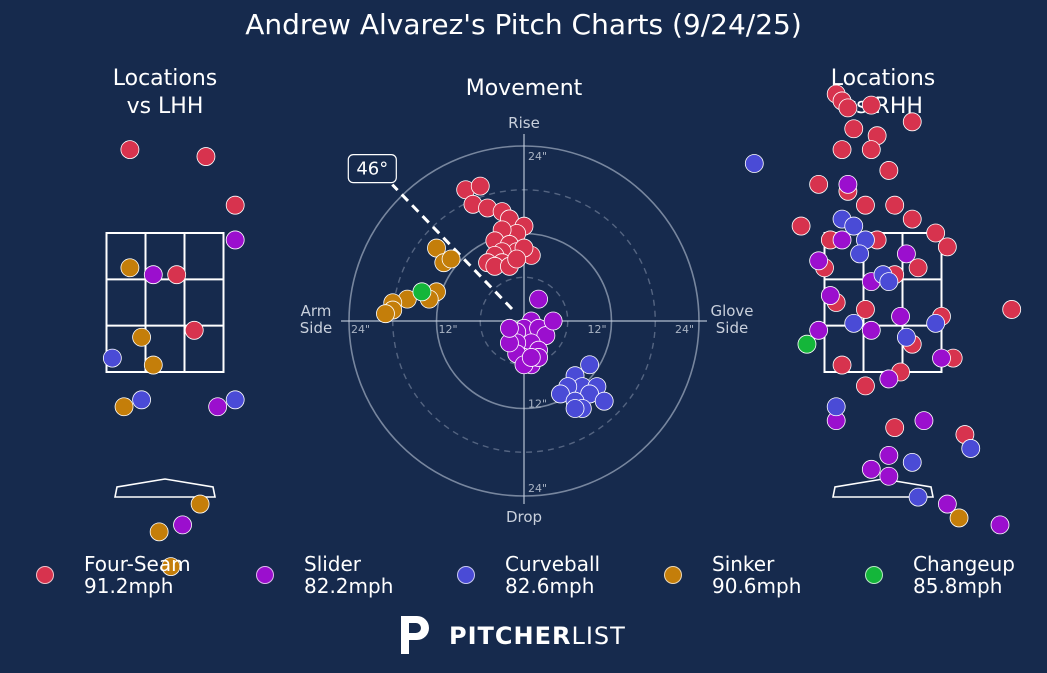 The height and width of the screenshot is (673, 1047). What do you see at coordinates (553, 564) in the screenshot?
I see `legend-pitch-name: Curveball` at bounding box center [553, 564].